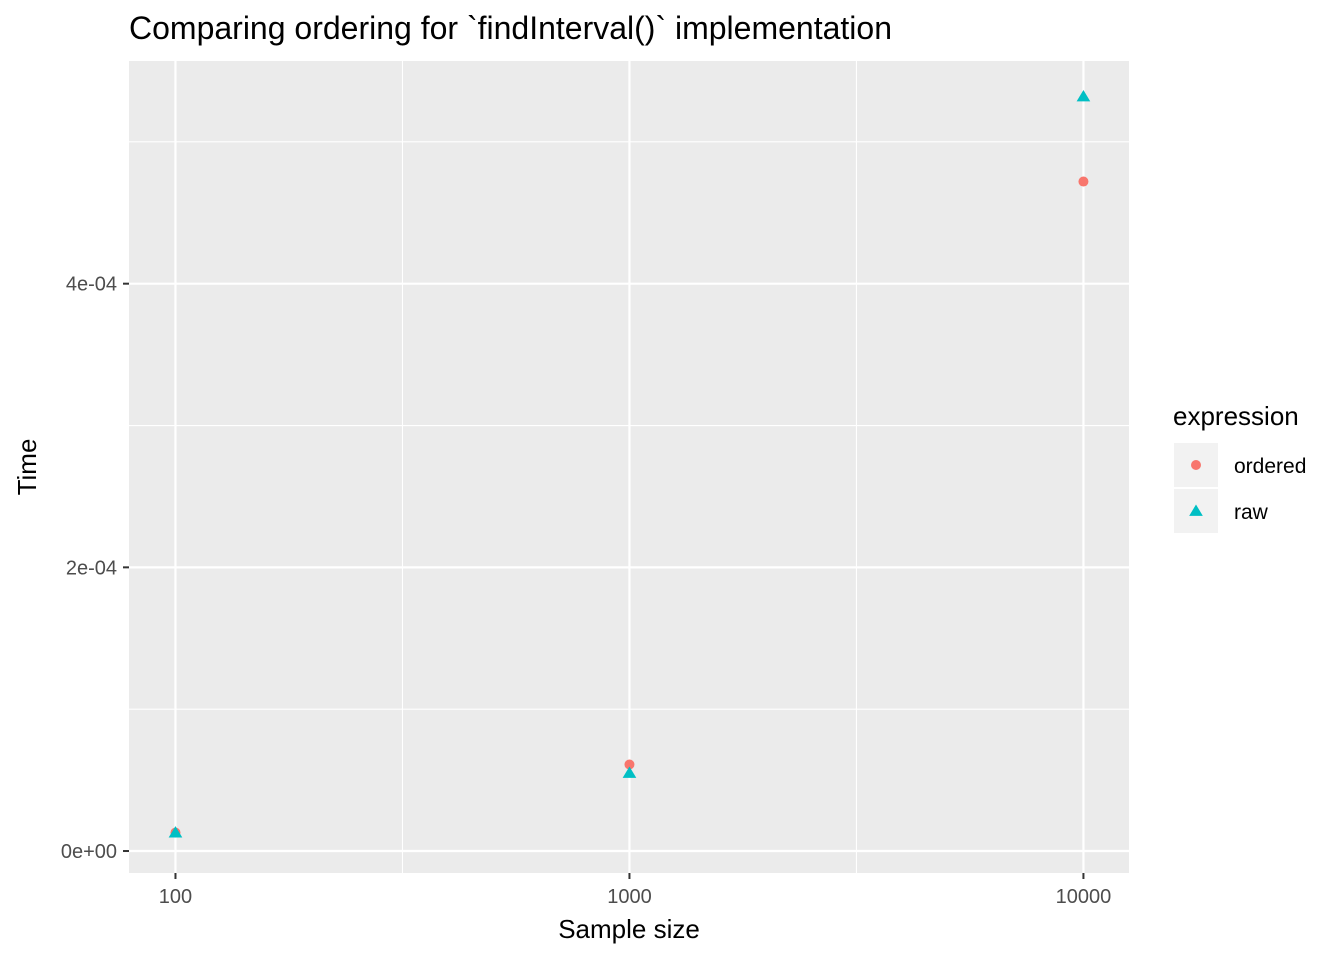 The width and height of the screenshot is (1344, 960). What do you see at coordinates (91, 568) in the screenshot?
I see `y-tick-label: 2e-04` at bounding box center [91, 568].